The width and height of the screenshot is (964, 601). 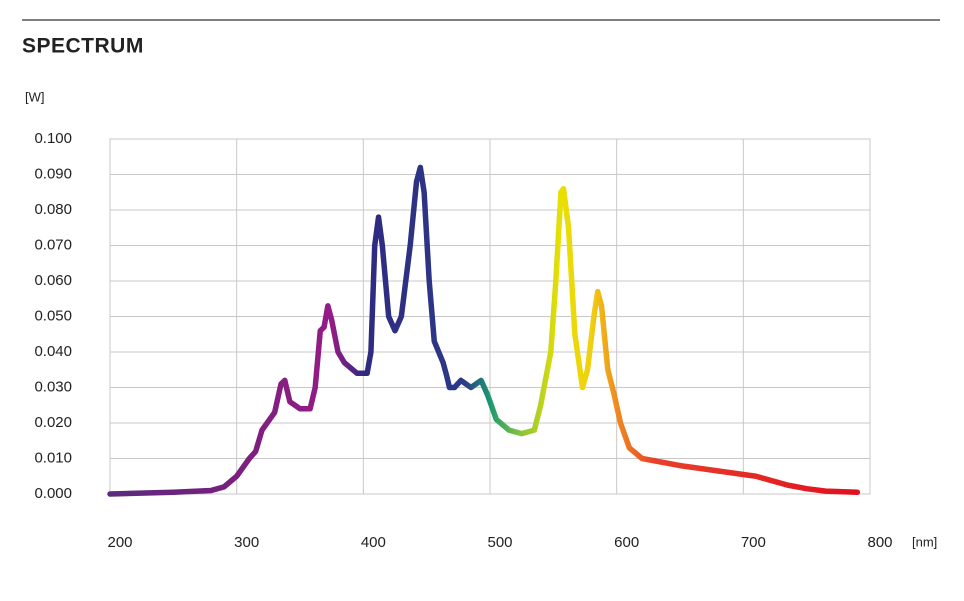 What do you see at coordinates (879, 542) in the screenshot?
I see `x-tick-label: 800` at bounding box center [879, 542].